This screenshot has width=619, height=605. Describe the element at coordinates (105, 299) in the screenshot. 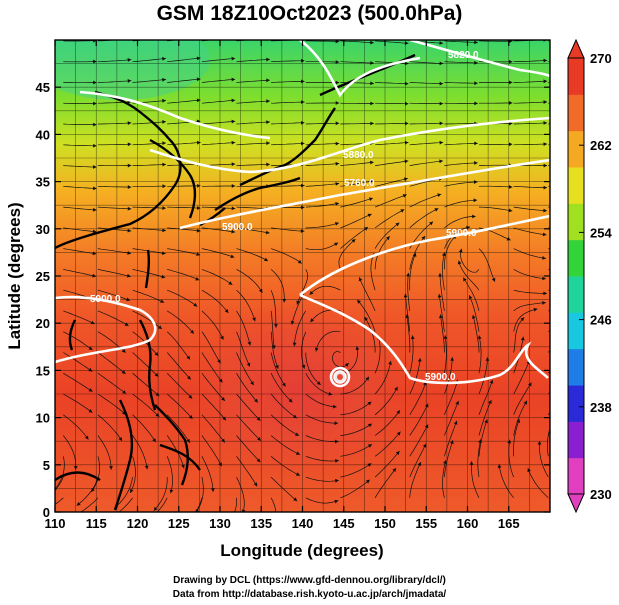

I see `contour-label: 5900.0` at that location.